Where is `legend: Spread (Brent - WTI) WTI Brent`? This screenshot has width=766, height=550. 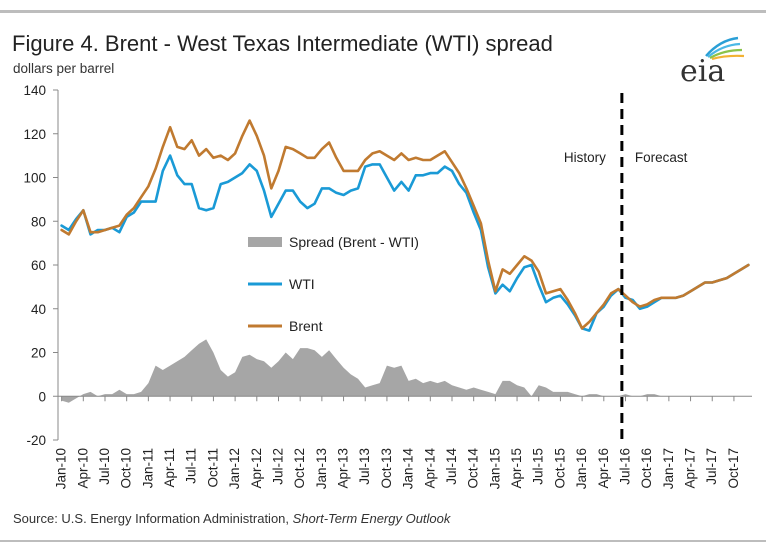 legend: Spread (Brent - WTI) WTI Brent is located at coordinates (333, 284).